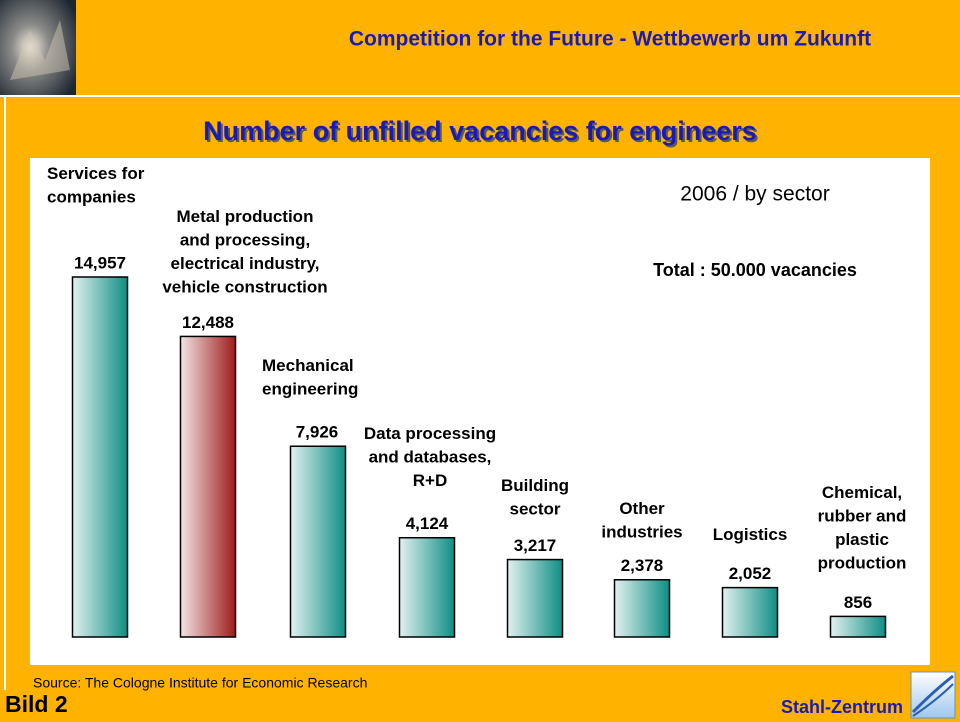 This screenshot has height=722, width=960. I want to click on category-label-line: Logistics, so click(750, 534).